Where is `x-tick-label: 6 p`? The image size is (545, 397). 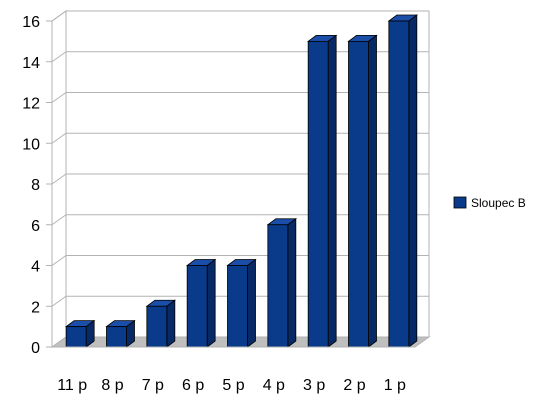 x-tick-label: 6 p is located at coordinates (193, 385).